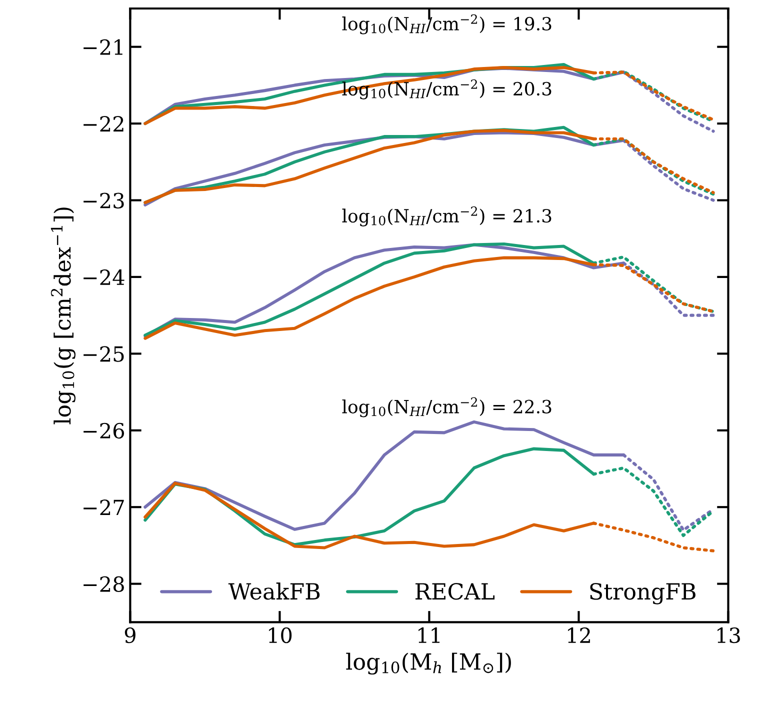  I want to click on y-axis-title: log$_{10}$(g [cm$^{2}$dex$^{−1}$]), so click(63, 316).